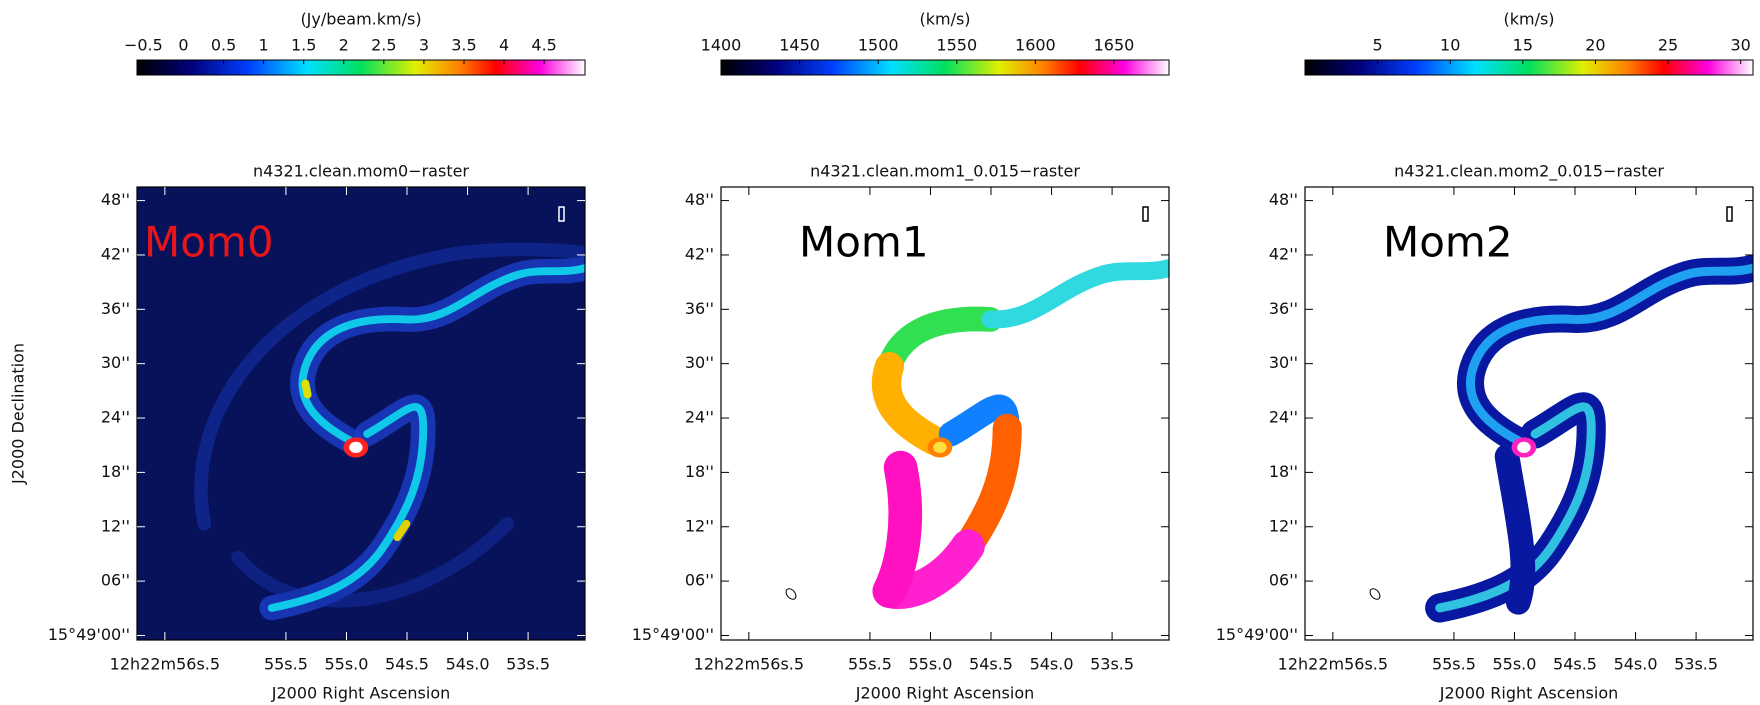 Image resolution: width=1760 pixels, height=705 pixels. What do you see at coordinates (344, 45) in the screenshot?
I see `colorbar-tick-label: 2` at bounding box center [344, 45].